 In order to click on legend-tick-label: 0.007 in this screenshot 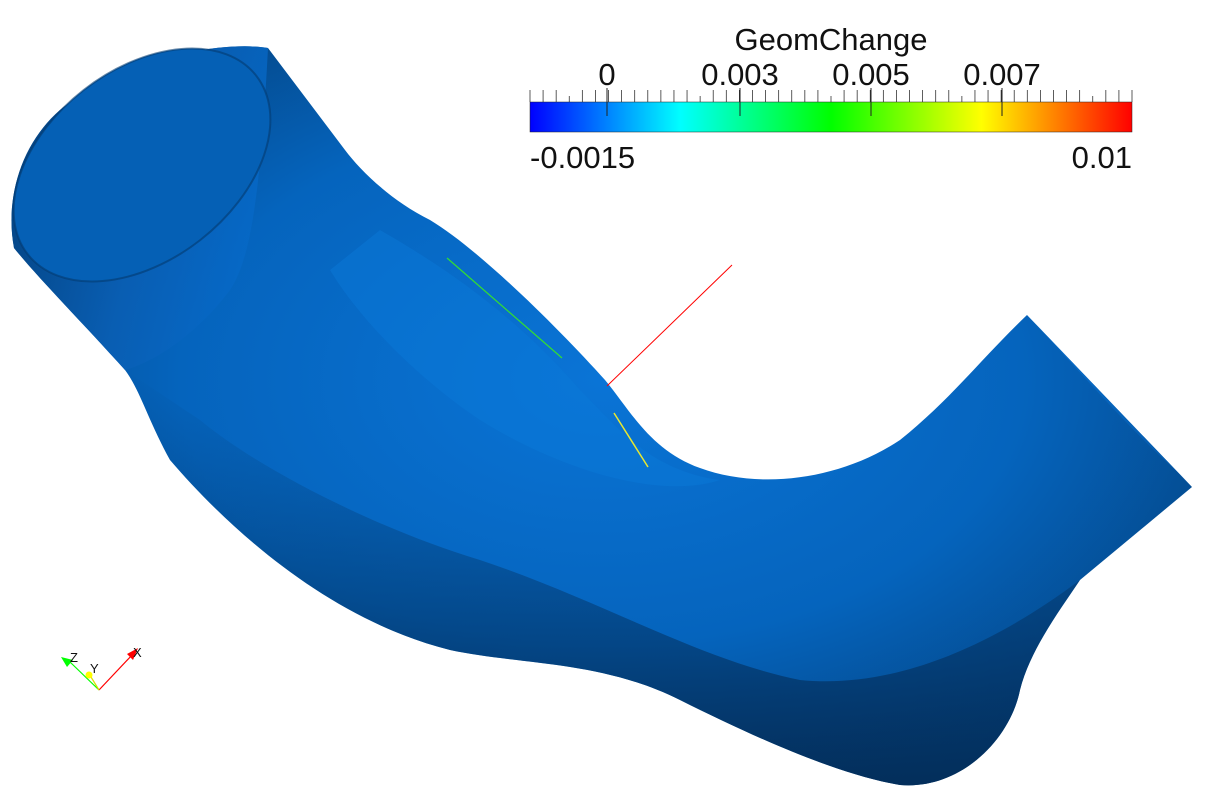, I will do `click(1002, 74)`.